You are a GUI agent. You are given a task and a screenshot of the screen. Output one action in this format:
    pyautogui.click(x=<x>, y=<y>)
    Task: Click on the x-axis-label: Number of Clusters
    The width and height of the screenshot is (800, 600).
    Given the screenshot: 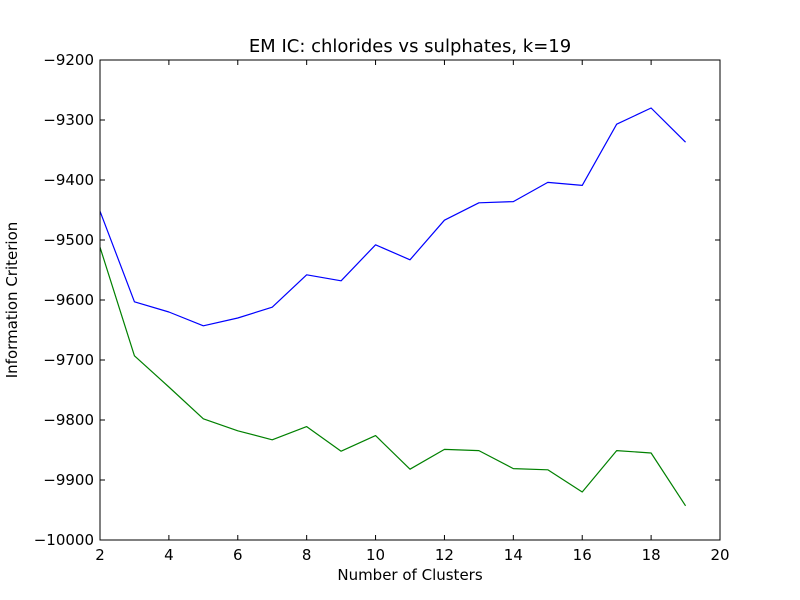 What is the action you would take?
    pyautogui.click(x=409, y=575)
    